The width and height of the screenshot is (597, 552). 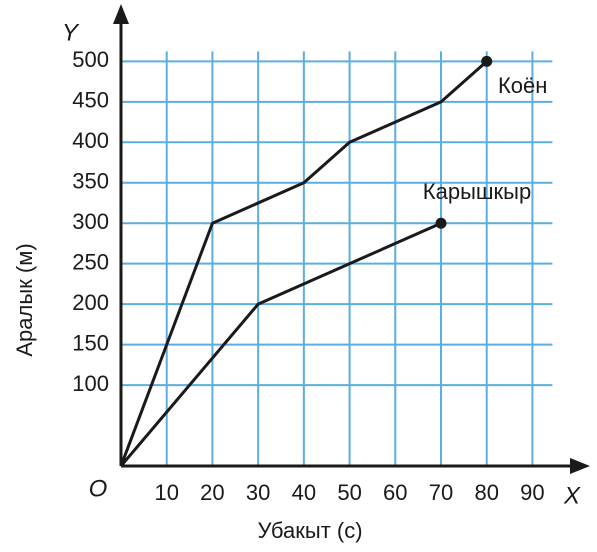 What do you see at coordinates (98, 488) in the screenshot?
I see `origin-label: O` at bounding box center [98, 488].